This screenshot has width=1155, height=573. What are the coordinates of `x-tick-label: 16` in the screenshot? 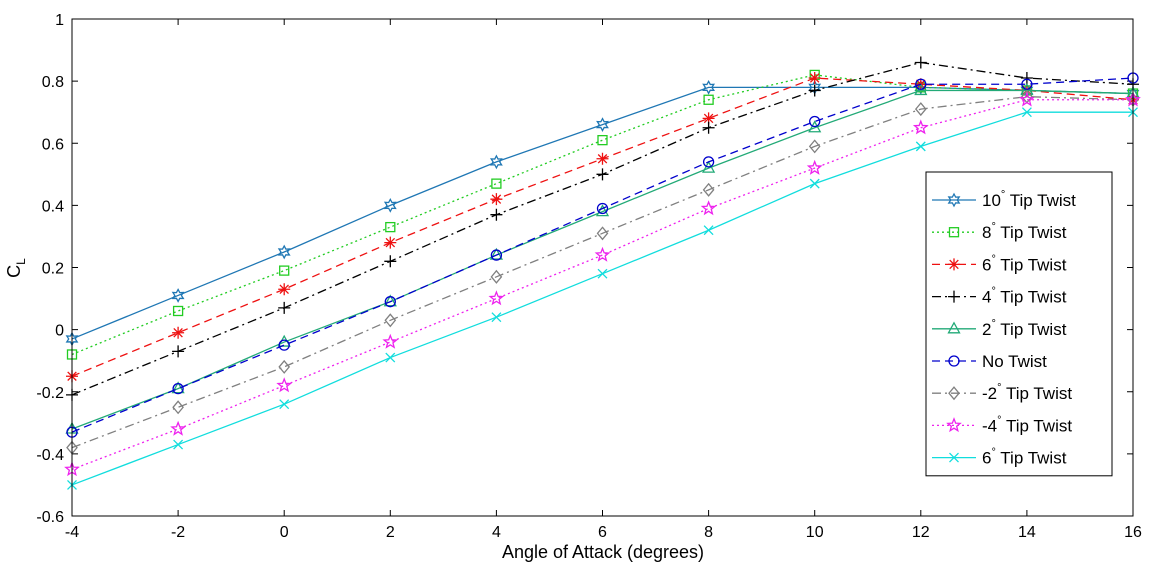 It's located at (1133, 532).